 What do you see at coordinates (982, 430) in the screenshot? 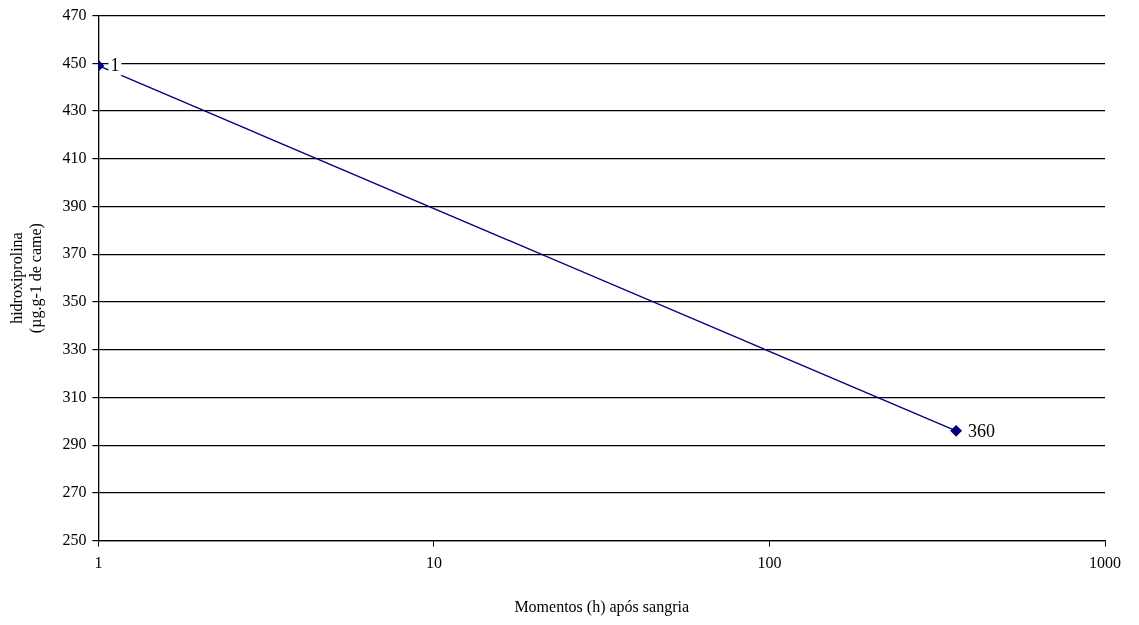
I see `annotation: 360` at bounding box center [982, 430].